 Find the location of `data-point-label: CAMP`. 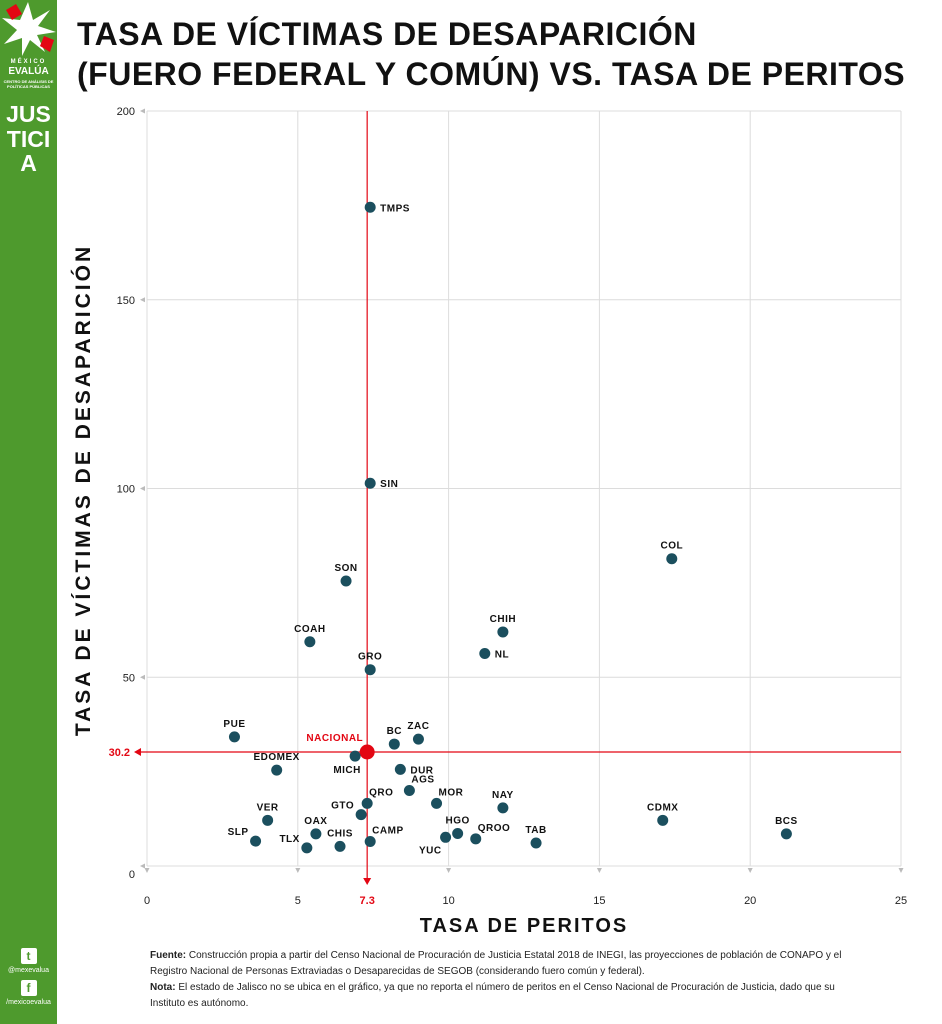

data-point-label: CAMP is located at coordinates (387, 830).